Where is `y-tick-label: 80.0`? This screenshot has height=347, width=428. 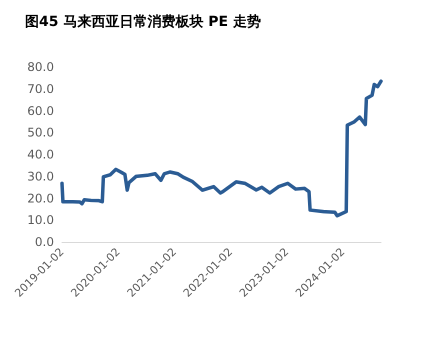 y-tick-label: 80.0 is located at coordinates (40, 67).